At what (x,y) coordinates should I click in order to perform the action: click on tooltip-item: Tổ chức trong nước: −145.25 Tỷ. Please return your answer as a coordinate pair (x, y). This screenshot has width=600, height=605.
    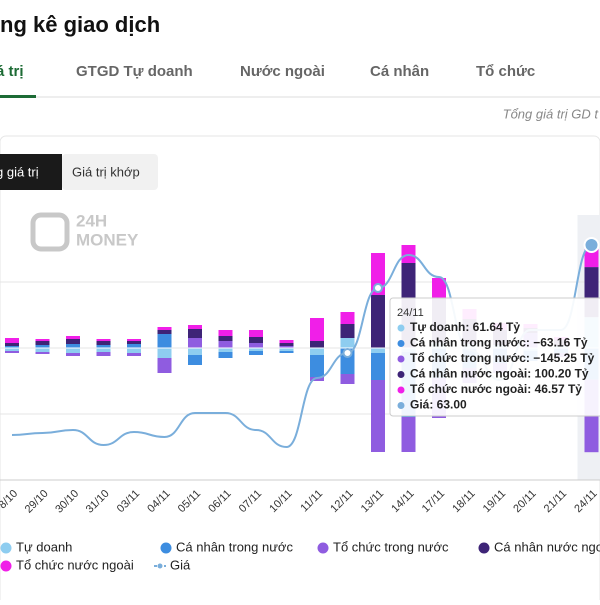
    Looking at the image, I should click on (502, 358).